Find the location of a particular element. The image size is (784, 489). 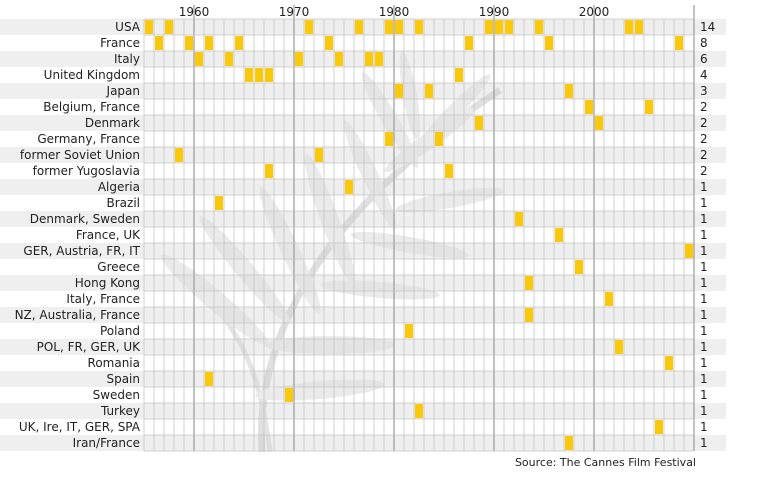

country-label: Spain is located at coordinates (123, 379).